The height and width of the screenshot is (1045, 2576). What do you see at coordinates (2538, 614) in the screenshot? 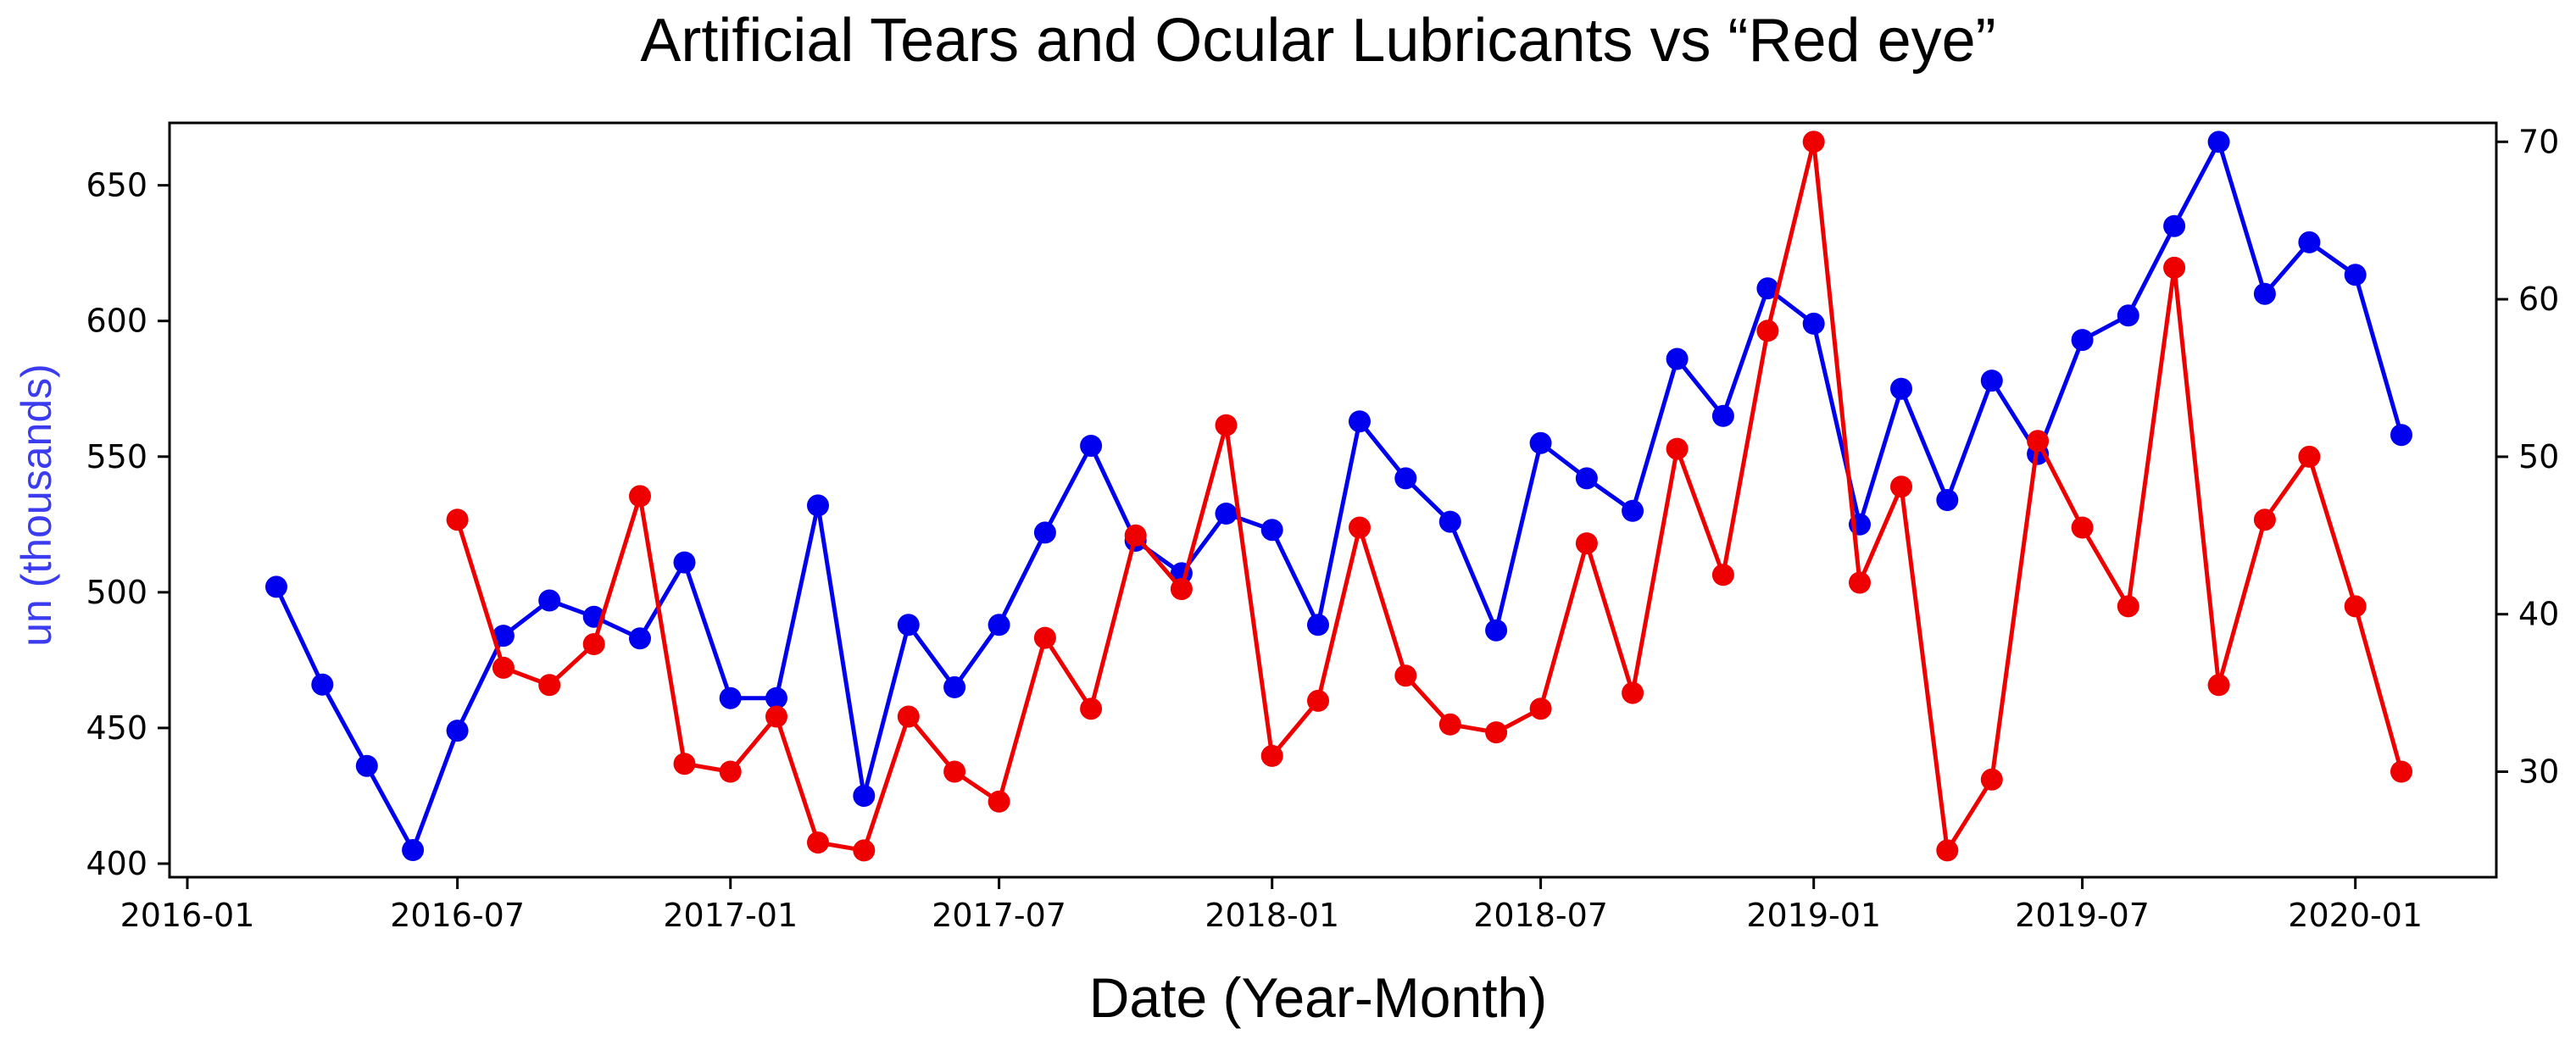
I see `y-right-tick-label: 40` at bounding box center [2538, 614].